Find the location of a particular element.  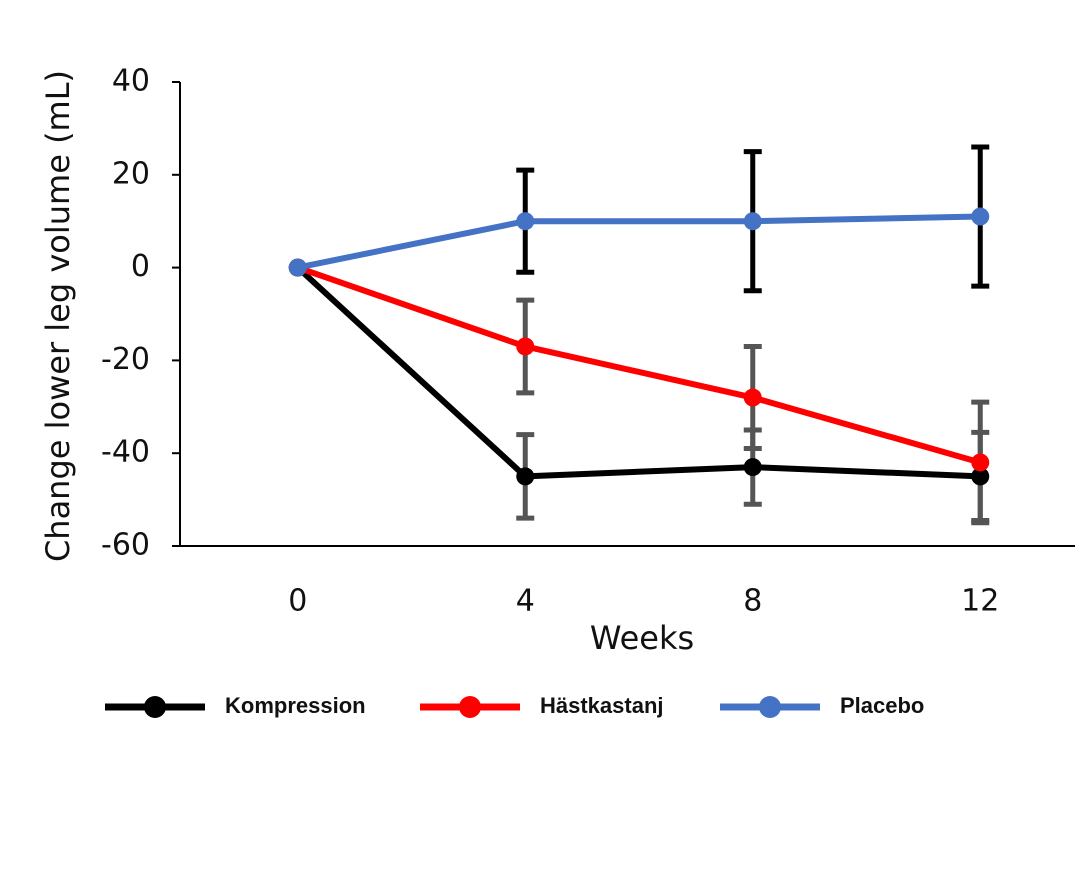

legend-label: Hästkastanj is located at coordinates (602, 705).